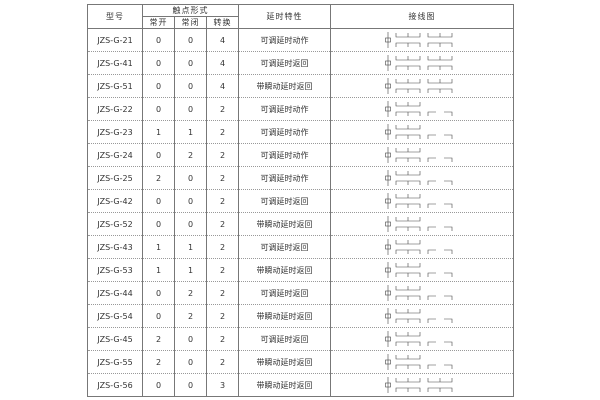 Image resolution: width=600 pixels, height=400 pixels. What do you see at coordinates (115, 155) in the screenshot?
I see `model-cell: JZS-G-24` at bounding box center [115, 155].